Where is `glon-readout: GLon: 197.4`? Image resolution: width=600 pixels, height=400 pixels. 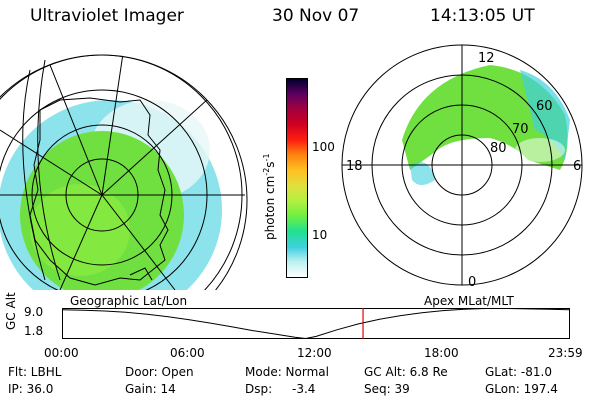 glon-readout: GLon: 197.4 is located at coordinates (521, 389).